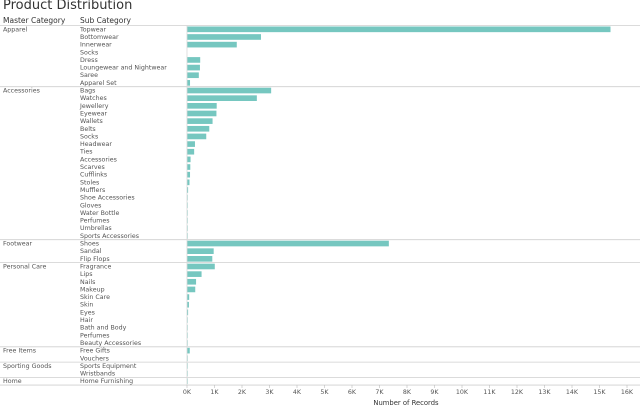 The height and width of the screenshot is (408, 640). What do you see at coordinates (110, 343) in the screenshot?
I see `sub-category-label: Beauty Accessories` at bounding box center [110, 343].